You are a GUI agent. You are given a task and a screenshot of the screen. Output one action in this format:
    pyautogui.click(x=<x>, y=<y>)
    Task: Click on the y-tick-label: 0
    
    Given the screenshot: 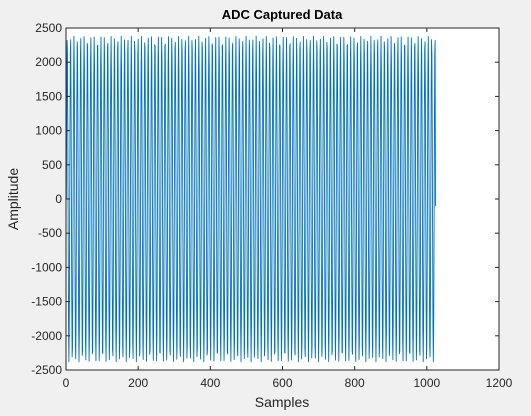 What is the action you would take?
    pyautogui.click(x=58, y=199)
    